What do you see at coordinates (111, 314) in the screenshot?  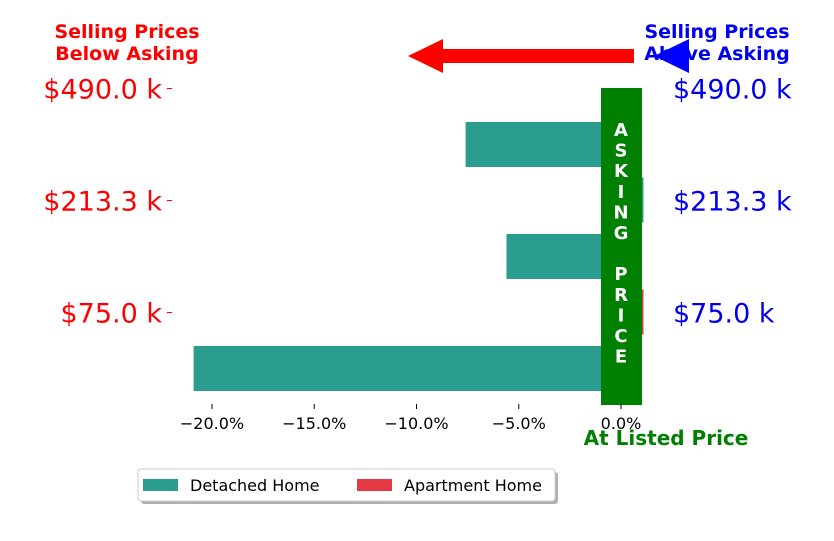 I see `y-tick-label-left: $75.0 k` at bounding box center [111, 314].